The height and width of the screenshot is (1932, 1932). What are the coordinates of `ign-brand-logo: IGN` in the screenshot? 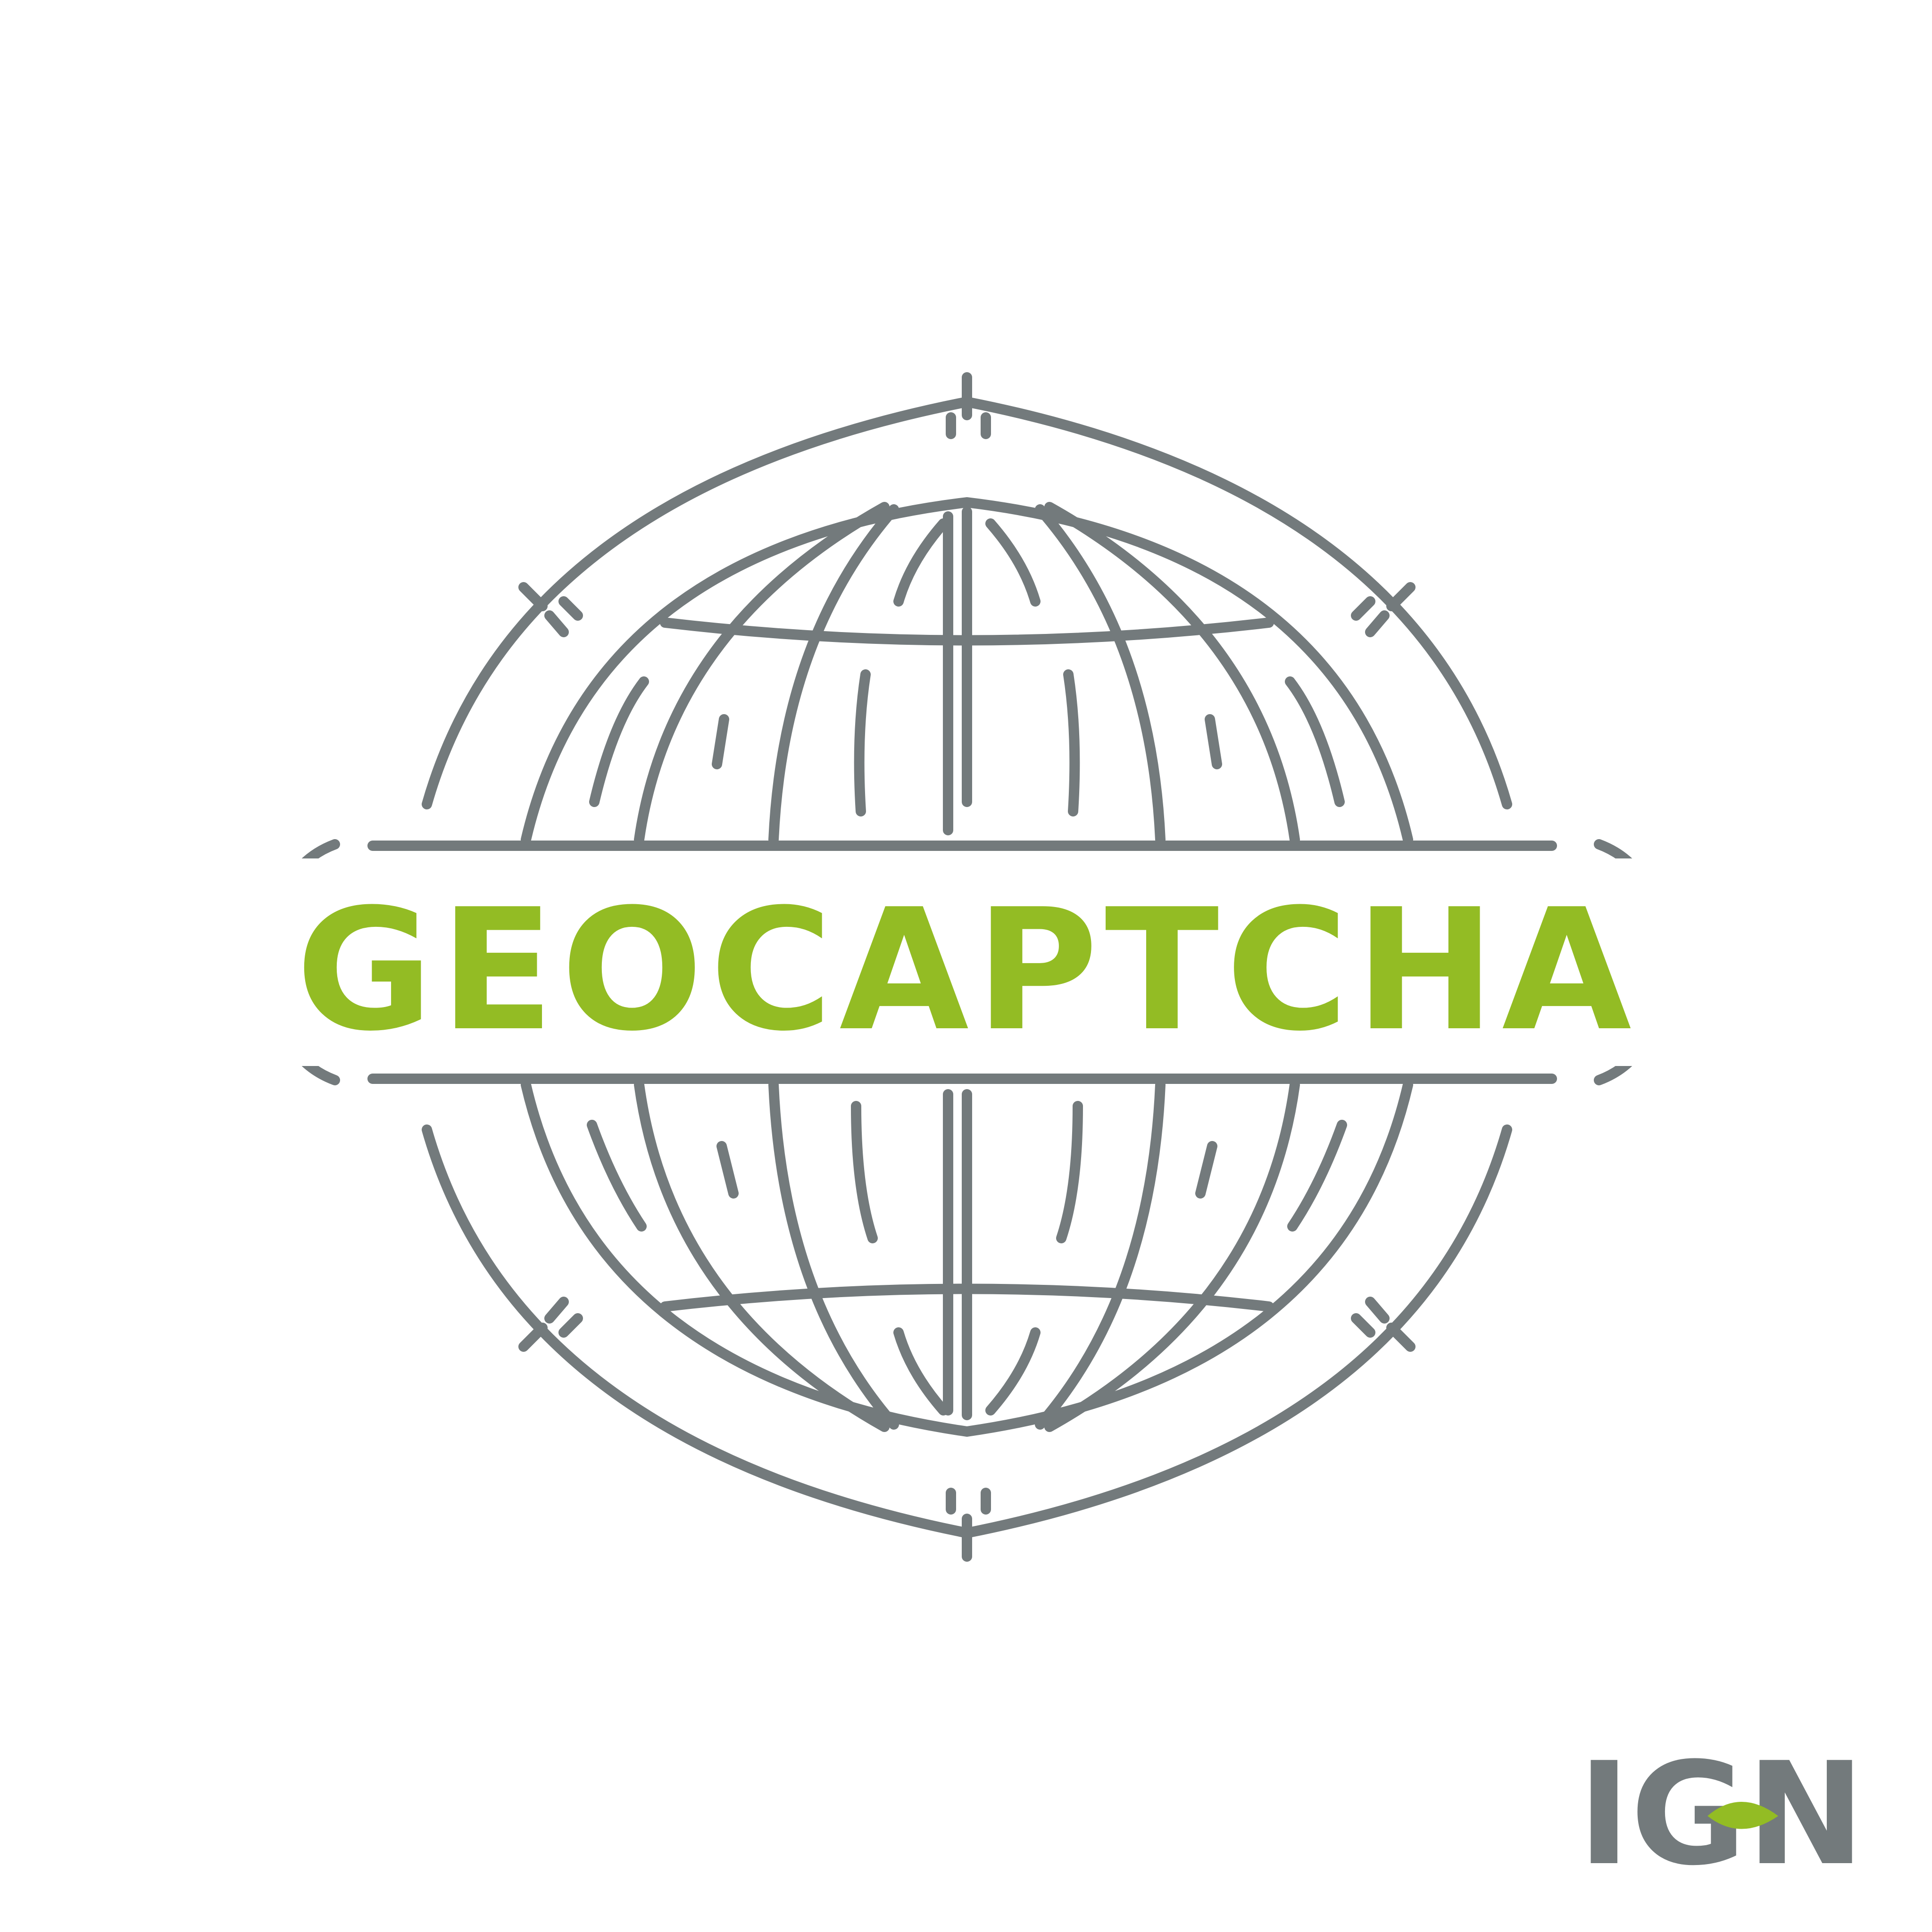 It's located at (1721, 1814).